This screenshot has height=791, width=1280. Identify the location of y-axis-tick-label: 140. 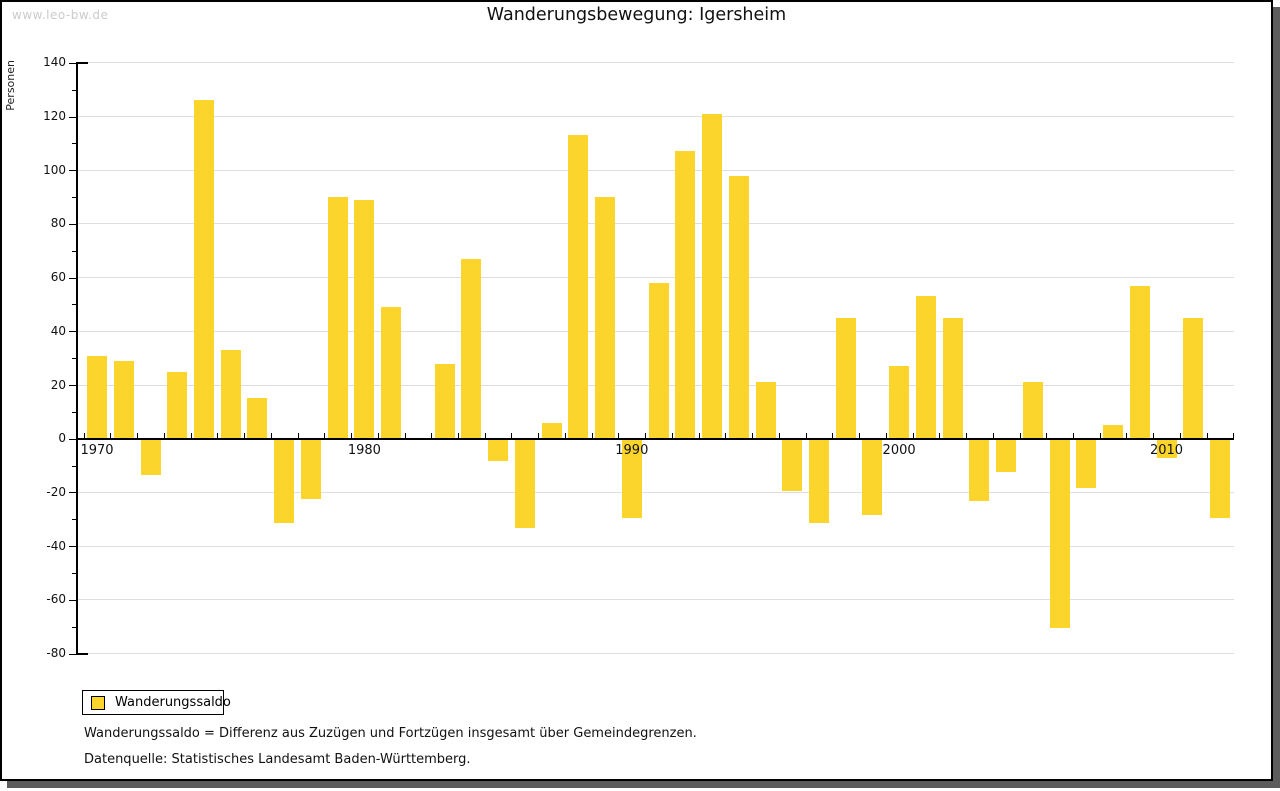
(54, 62).